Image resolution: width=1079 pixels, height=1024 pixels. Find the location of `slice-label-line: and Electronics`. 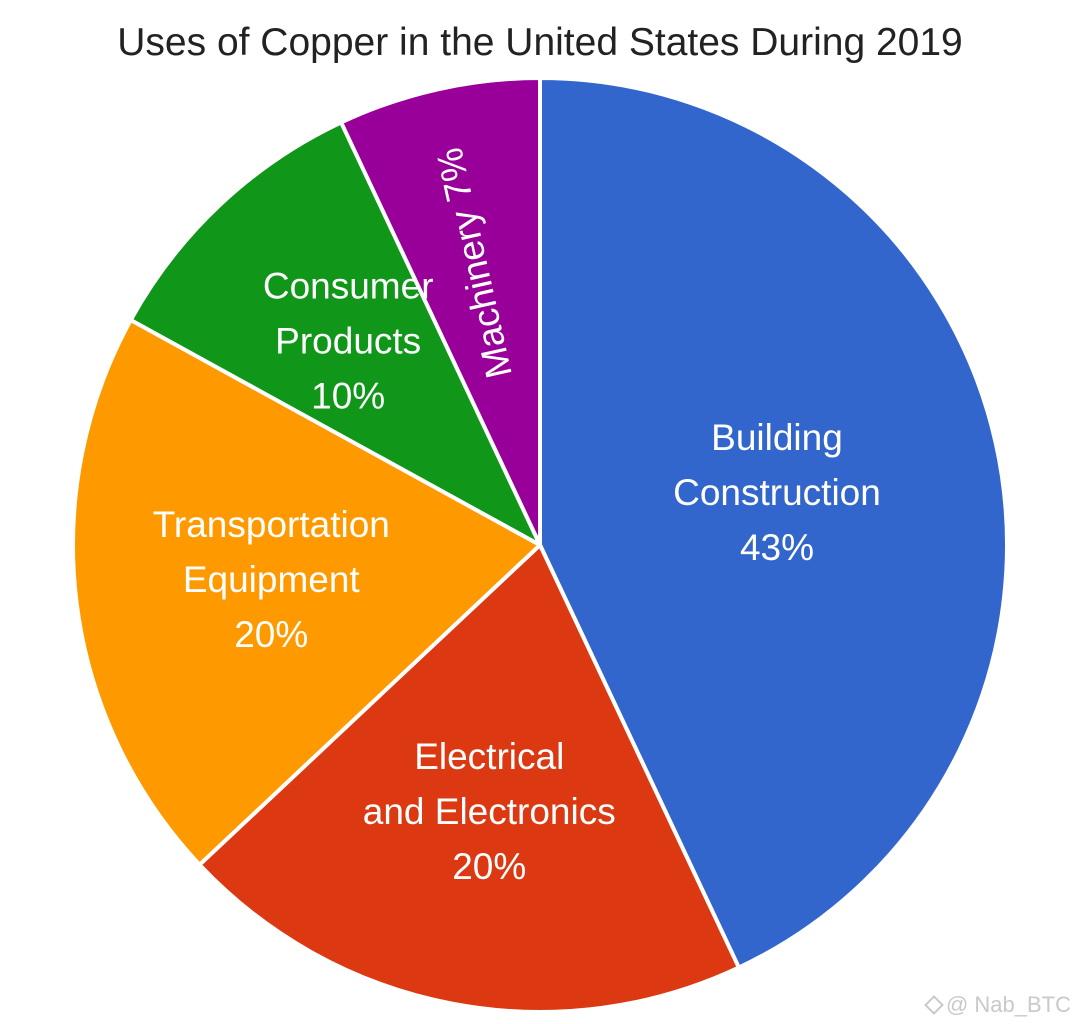

slice-label-line: and Electronics is located at coordinates (489, 811).